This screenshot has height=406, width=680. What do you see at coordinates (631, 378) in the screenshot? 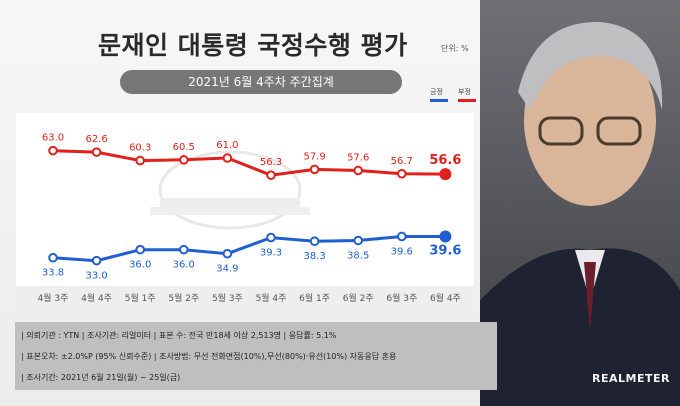
I see `brand-logo: REALMETER` at bounding box center [631, 378].